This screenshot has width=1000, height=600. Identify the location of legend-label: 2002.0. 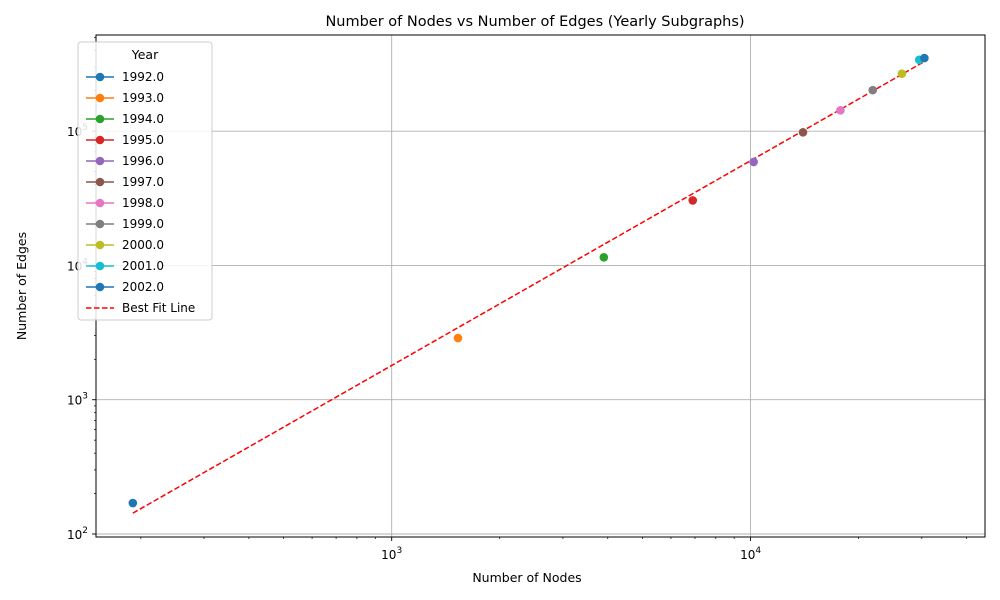
(143, 287).